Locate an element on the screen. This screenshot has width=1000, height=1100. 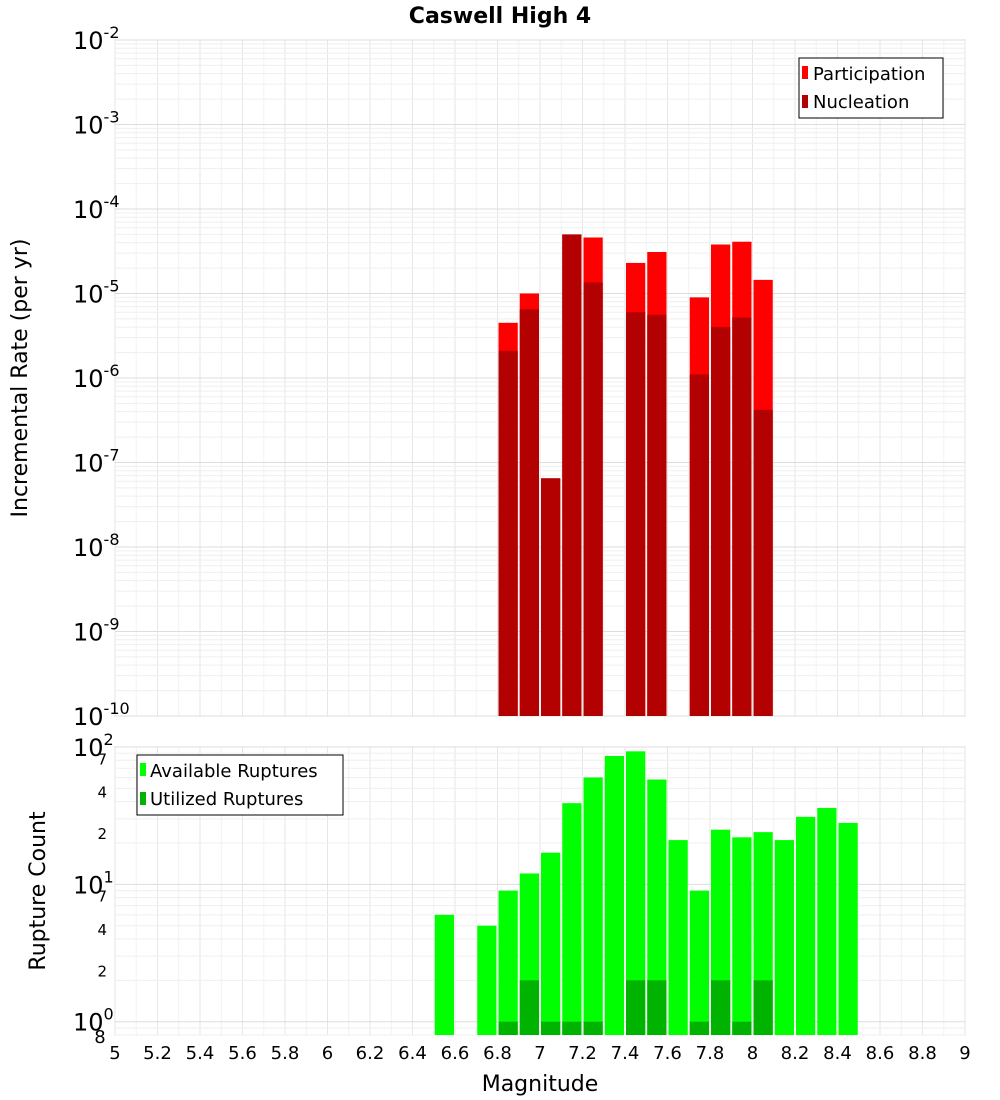
legend-swatch-utilized is located at coordinates (143, 798).